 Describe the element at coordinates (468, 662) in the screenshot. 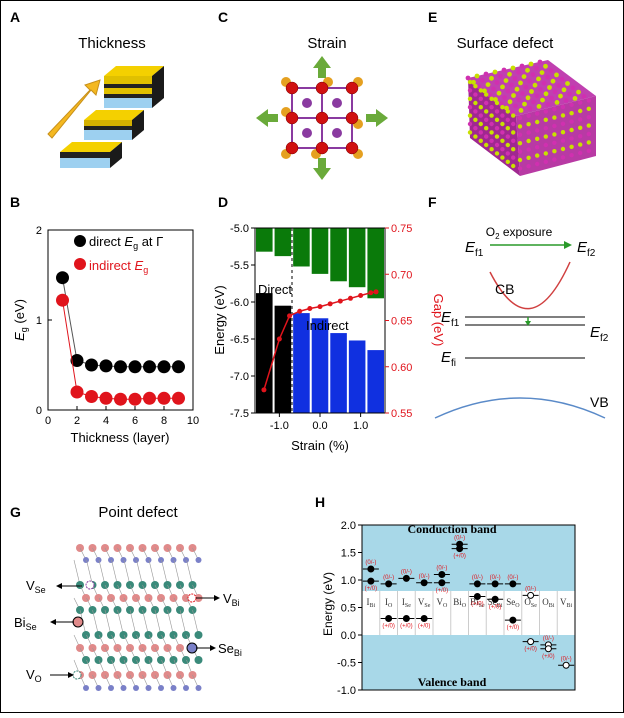

I see `valence-band-region` at that location.